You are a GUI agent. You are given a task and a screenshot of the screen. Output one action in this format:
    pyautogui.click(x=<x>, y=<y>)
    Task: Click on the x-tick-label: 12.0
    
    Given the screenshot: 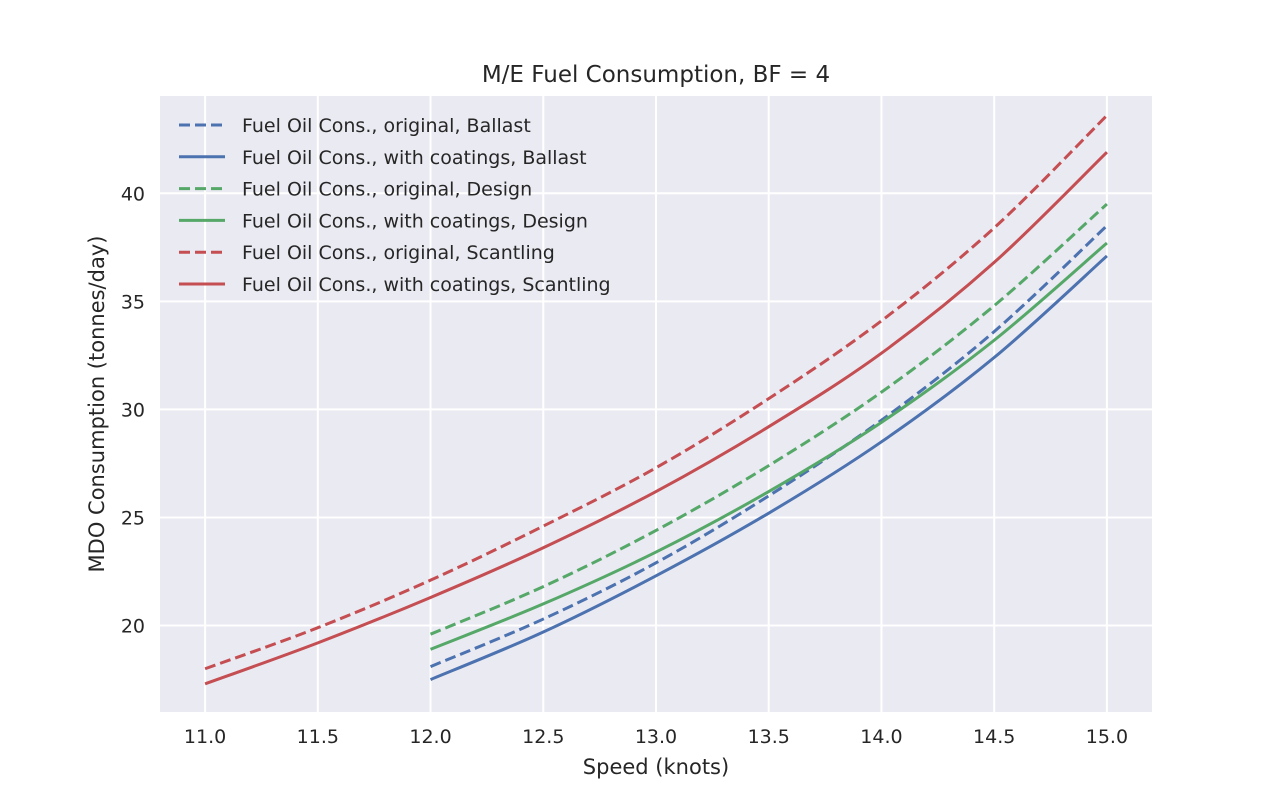 What is the action you would take?
    pyautogui.click(x=430, y=737)
    